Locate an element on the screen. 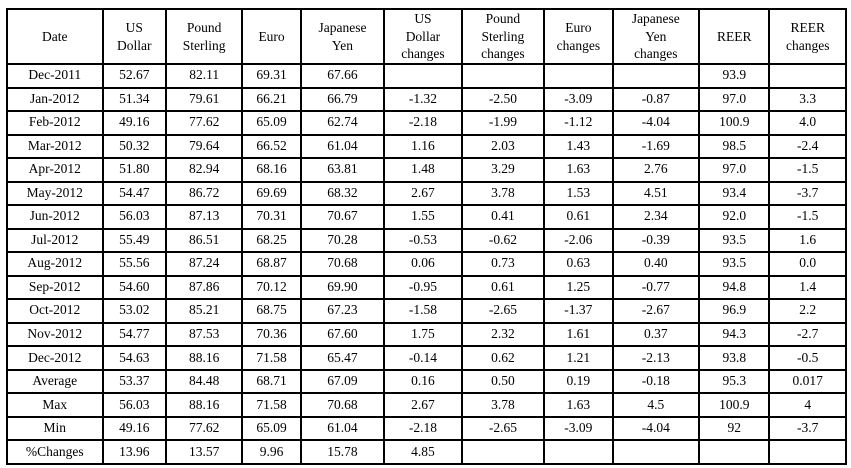 The width and height of the screenshot is (851, 468). value-cell: 0.50 is located at coordinates (503, 381).